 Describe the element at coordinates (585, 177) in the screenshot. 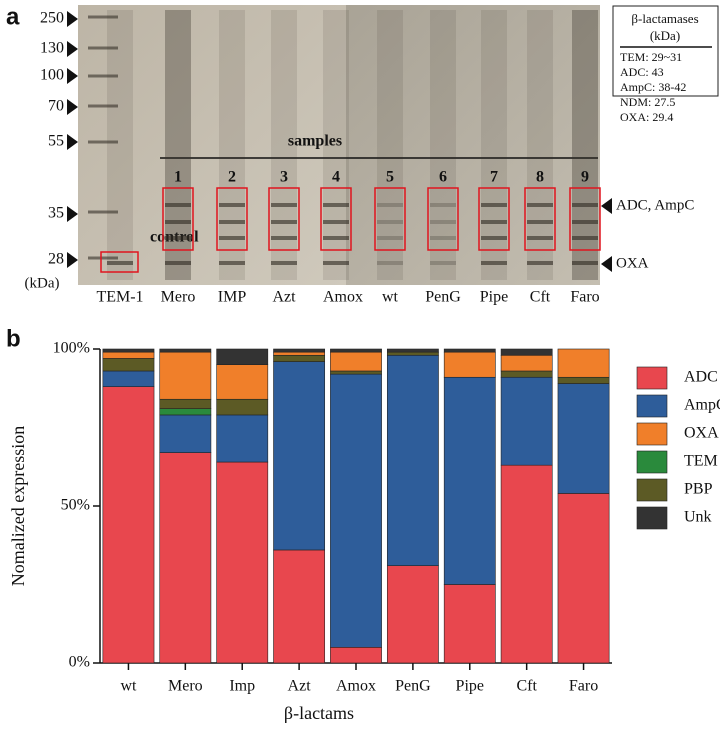

I see `sample-number: 9` at that location.